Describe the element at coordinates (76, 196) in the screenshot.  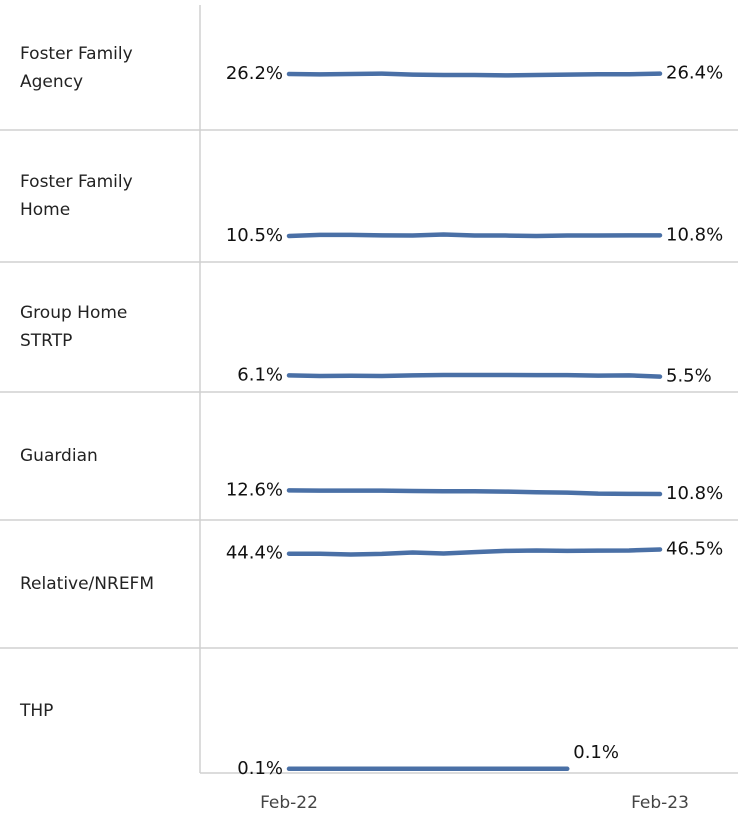
I see `row-label: Foster Family Home` at that location.